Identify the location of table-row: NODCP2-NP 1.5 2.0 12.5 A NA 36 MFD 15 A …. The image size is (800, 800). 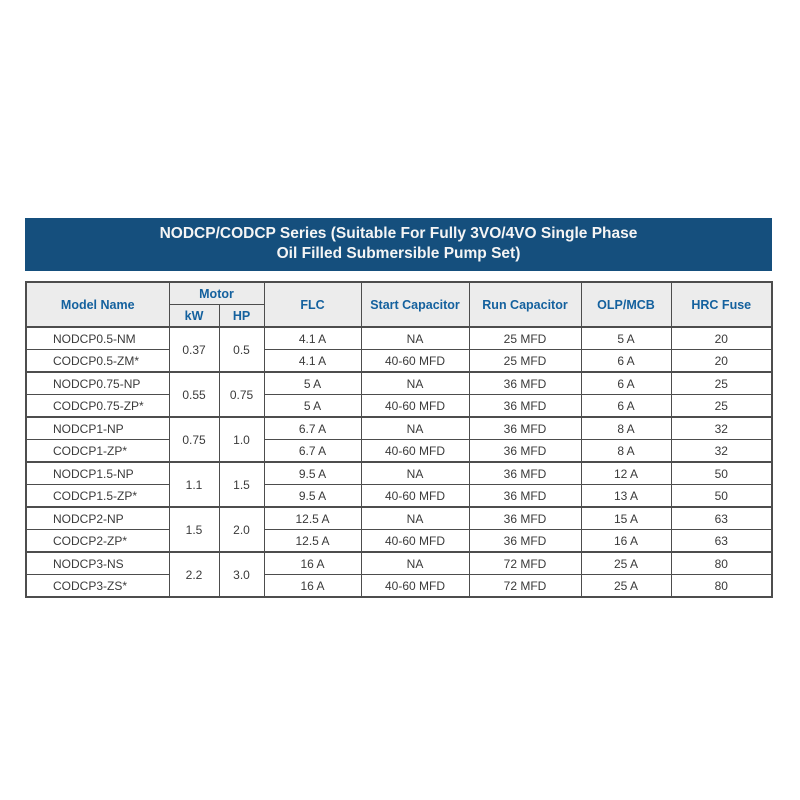
(399, 529).